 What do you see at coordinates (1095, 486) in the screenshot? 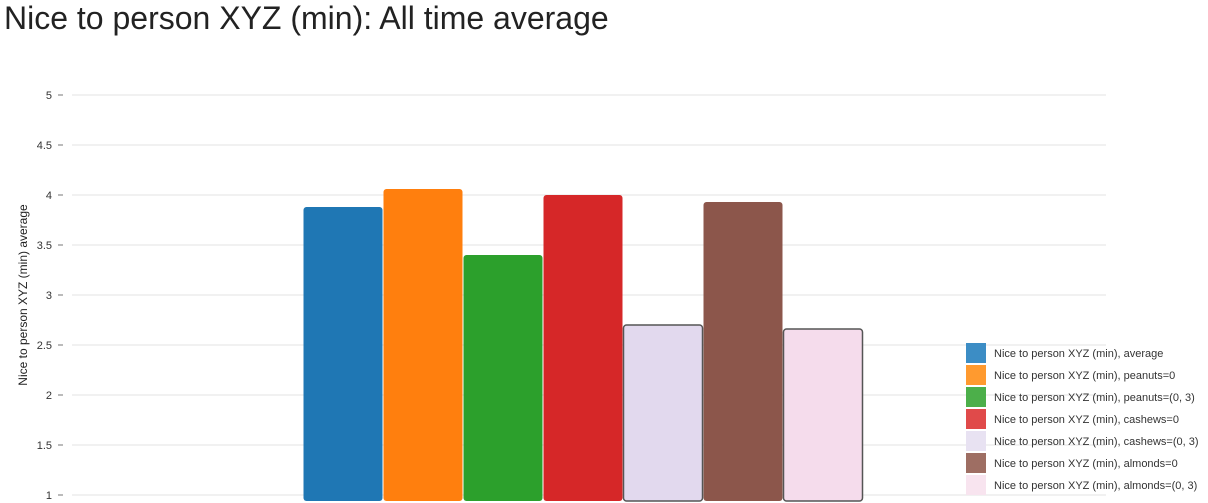
I see `legend-label: Nice to person XYZ (min), almonds=(0, 3)` at bounding box center [1095, 486].